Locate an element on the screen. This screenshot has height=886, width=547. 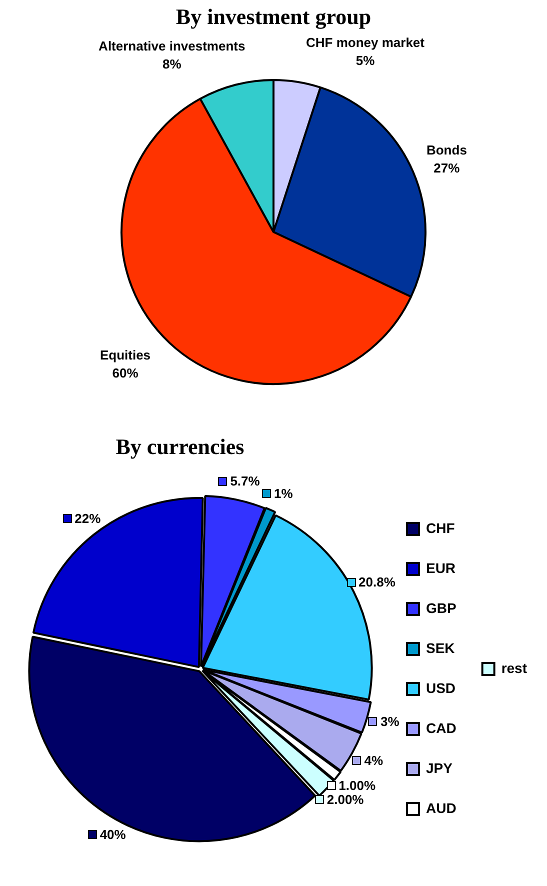
data-label: 1% is located at coordinates (284, 493).